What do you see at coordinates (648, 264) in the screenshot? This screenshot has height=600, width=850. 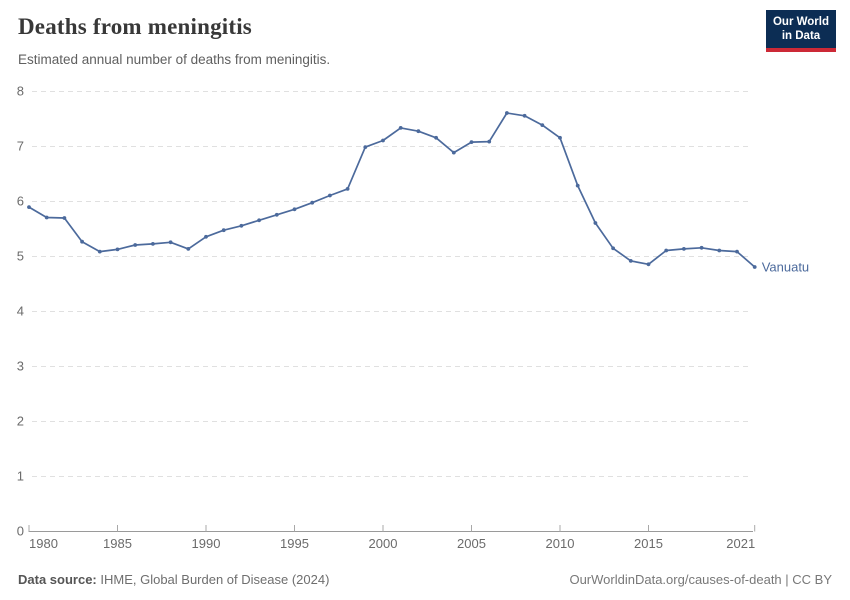 I see `data-point-2015` at bounding box center [648, 264].